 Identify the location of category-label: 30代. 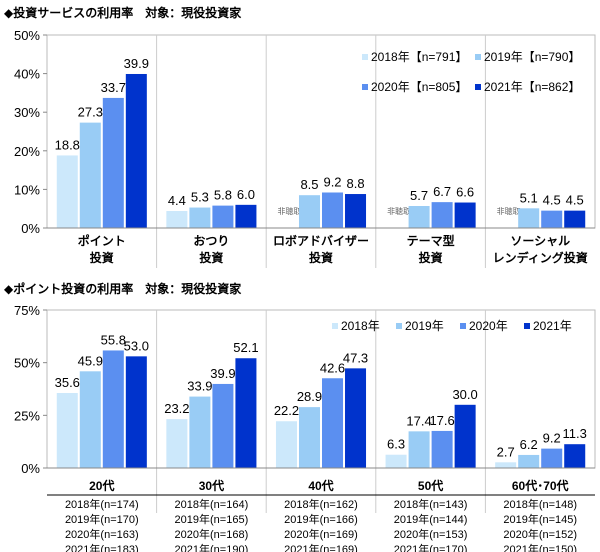
(211, 485).